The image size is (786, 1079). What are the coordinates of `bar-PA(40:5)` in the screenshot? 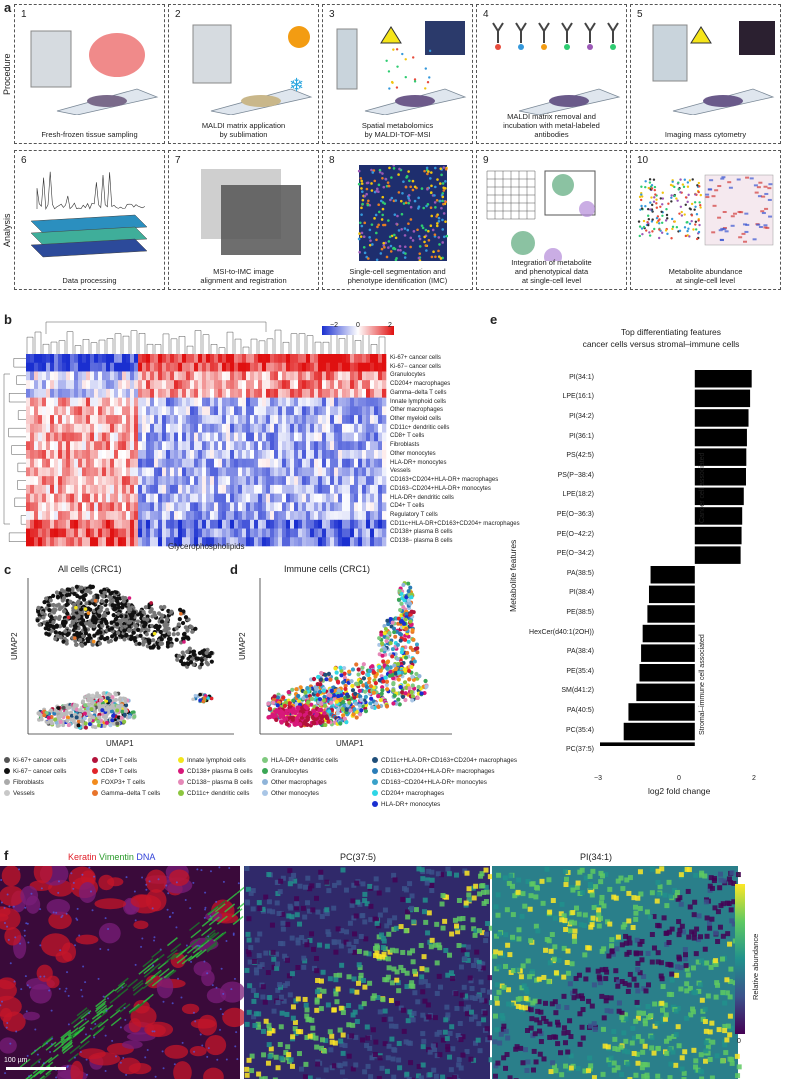 It's located at (661, 712).